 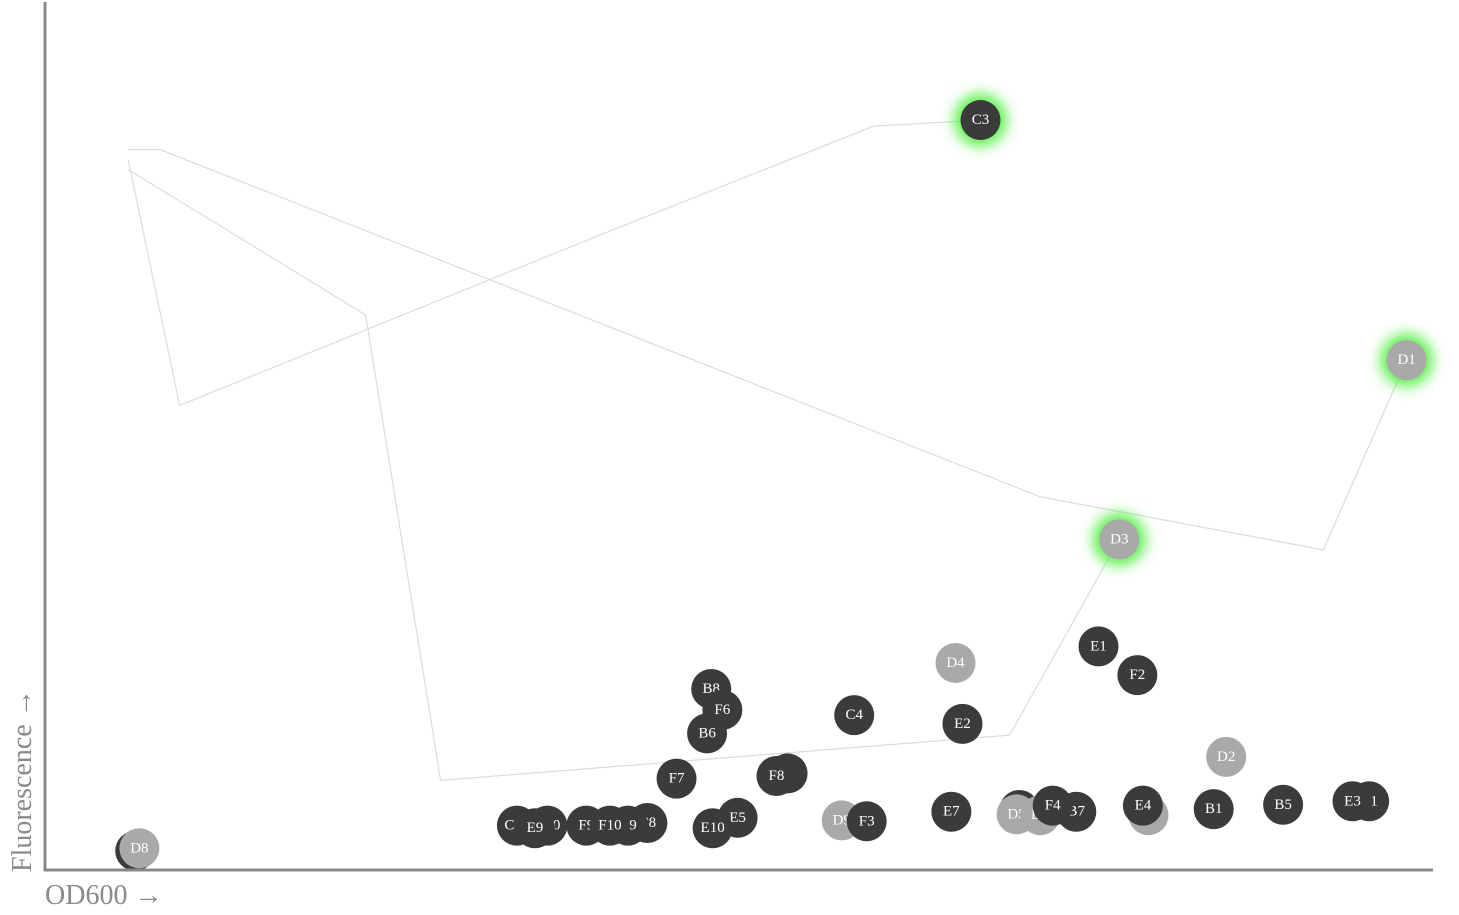 I want to click on point-label: F3, so click(x=867, y=821).